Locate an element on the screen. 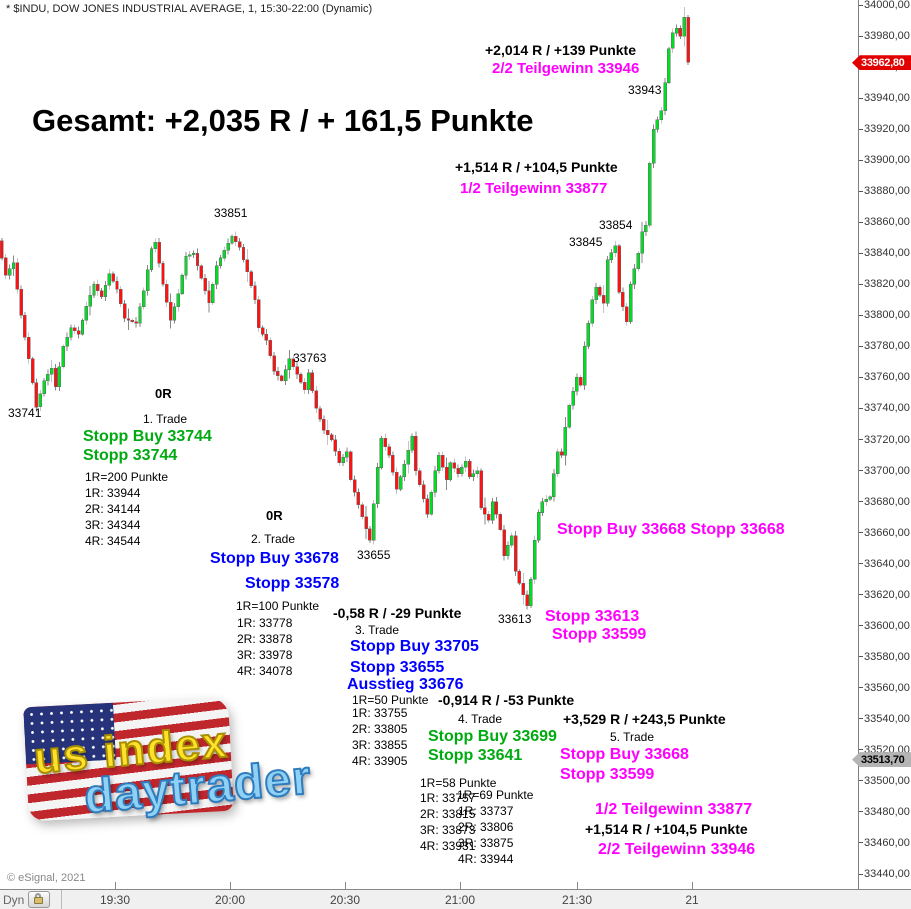  trade5-partial-result-lower: +1,514 R / +104,5 Punkte is located at coordinates (666, 829).